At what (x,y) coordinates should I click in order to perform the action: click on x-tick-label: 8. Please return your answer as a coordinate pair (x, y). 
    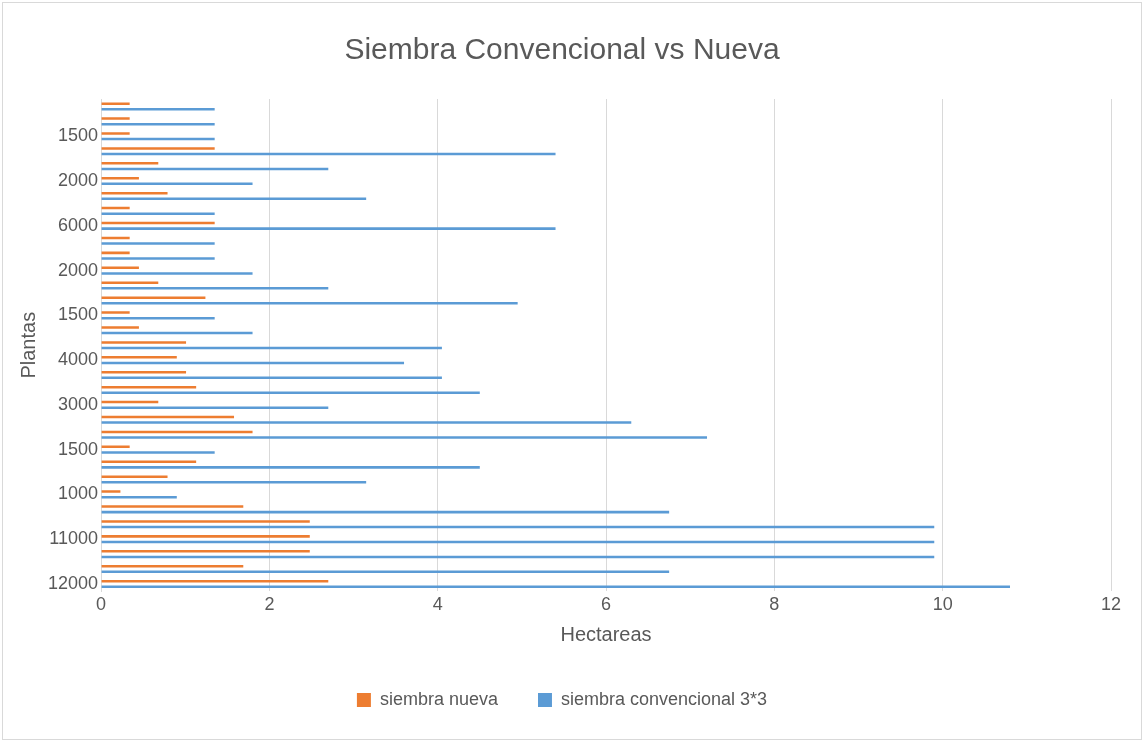
    Looking at the image, I should click on (774, 604).